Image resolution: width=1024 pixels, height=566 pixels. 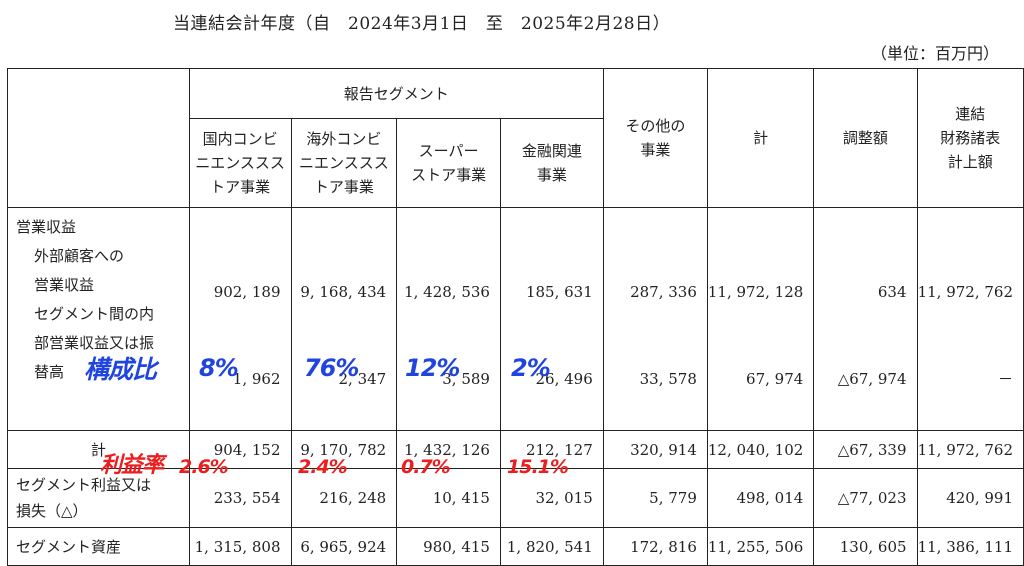 What do you see at coordinates (934, 53) in the screenshot?
I see `unit-label: （単位：百万円）` at bounding box center [934, 53].